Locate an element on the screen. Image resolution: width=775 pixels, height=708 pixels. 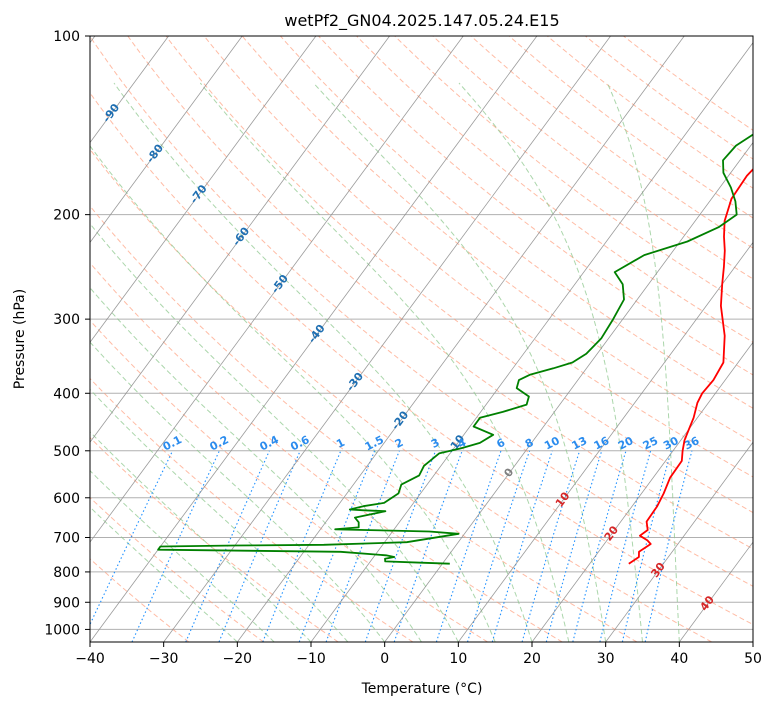
mixing-ratio-label: 20 is located at coordinates (626, 443).